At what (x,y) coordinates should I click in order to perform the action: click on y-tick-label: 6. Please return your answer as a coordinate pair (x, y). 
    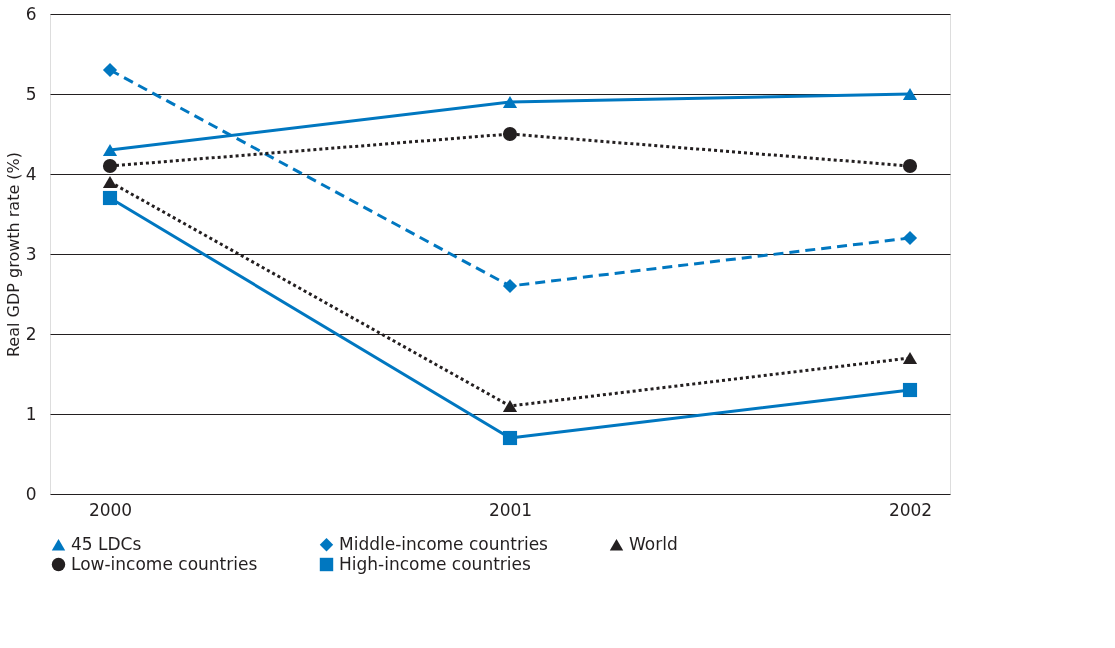
    Looking at the image, I should click on (31, 13).